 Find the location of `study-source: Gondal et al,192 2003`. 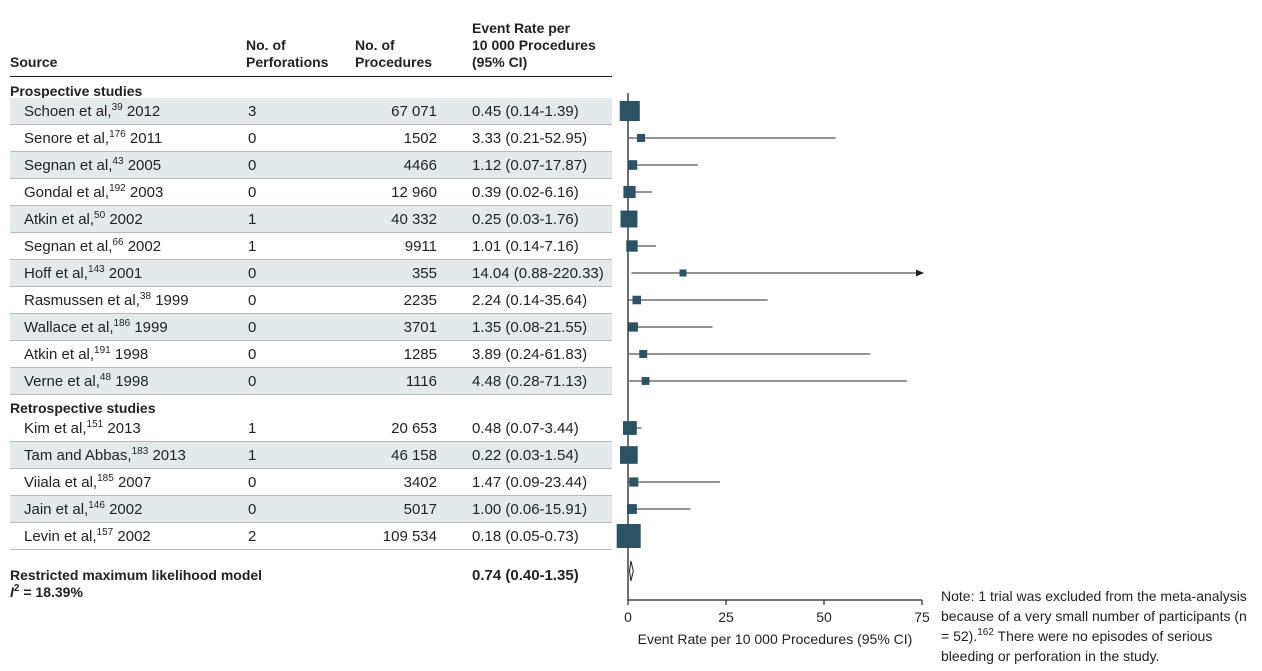

study-source: Gondal et al,192 2003 is located at coordinates (94, 192).